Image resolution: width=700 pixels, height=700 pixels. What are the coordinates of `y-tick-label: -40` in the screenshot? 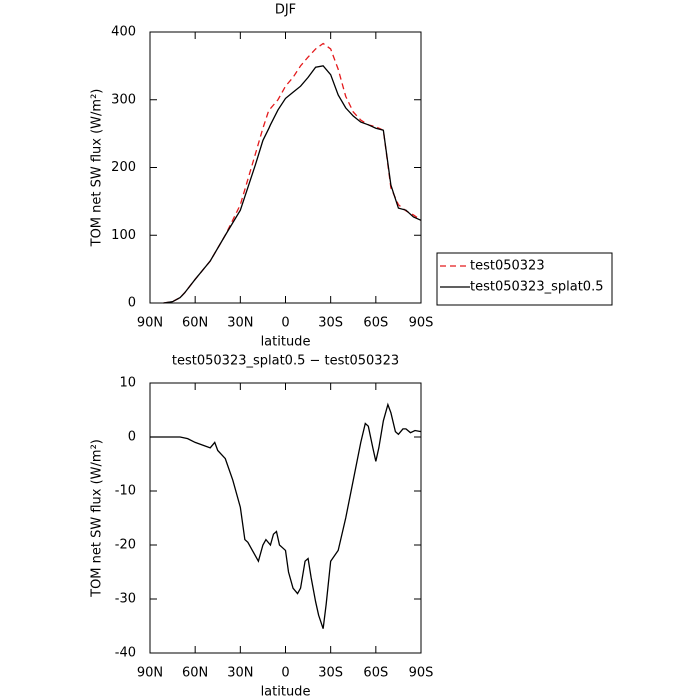 It's located at (125, 653).